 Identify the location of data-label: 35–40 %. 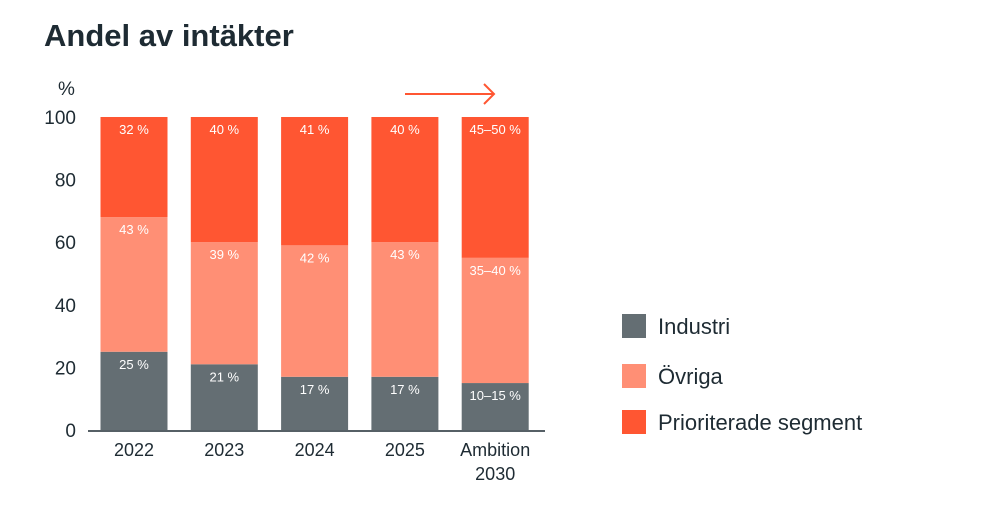
(496, 270).